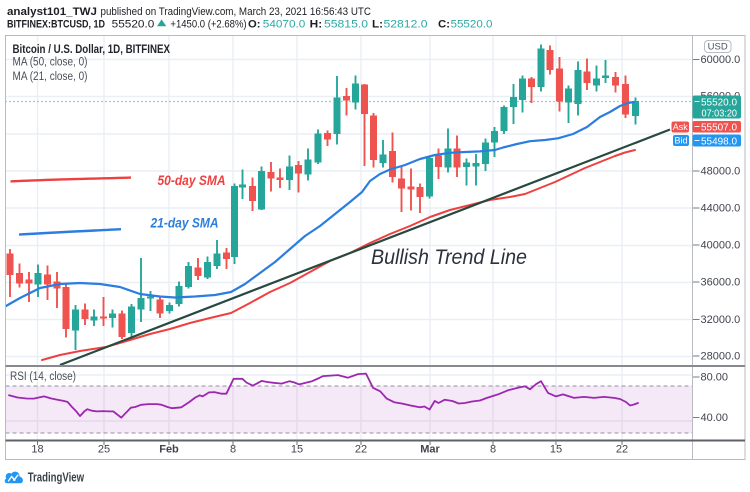  What do you see at coordinates (718, 47) in the screenshot?
I see `svg-text: USD` at bounding box center [718, 47].